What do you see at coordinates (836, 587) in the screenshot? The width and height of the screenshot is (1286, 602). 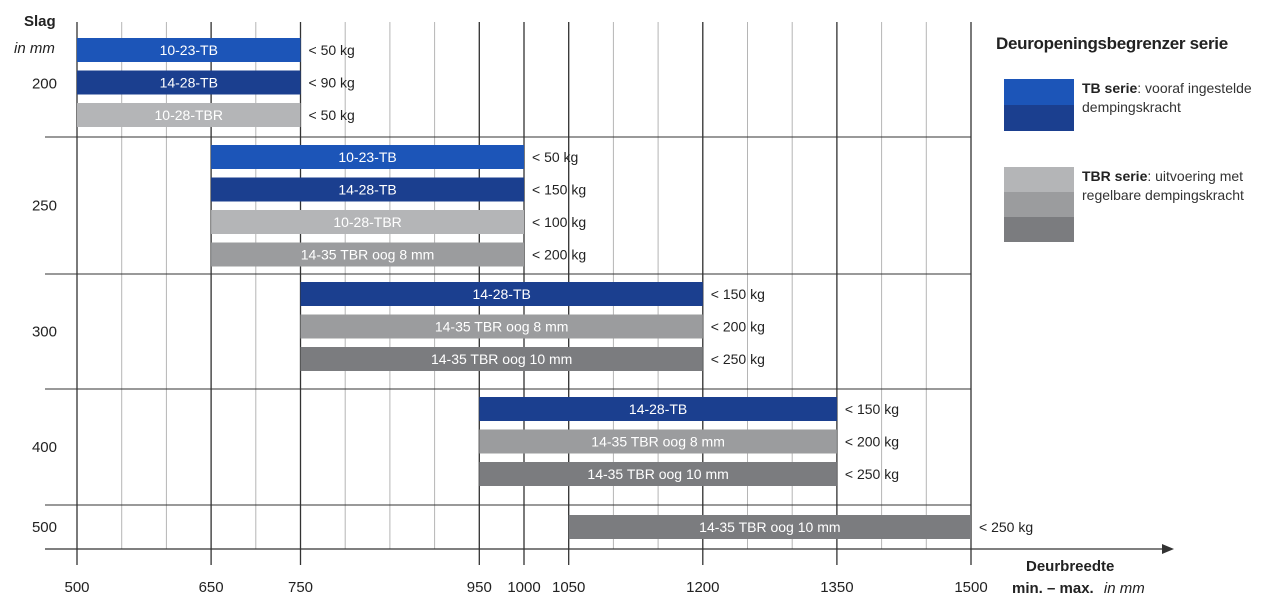 I see `x-tick-label: 1350` at bounding box center [836, 587].